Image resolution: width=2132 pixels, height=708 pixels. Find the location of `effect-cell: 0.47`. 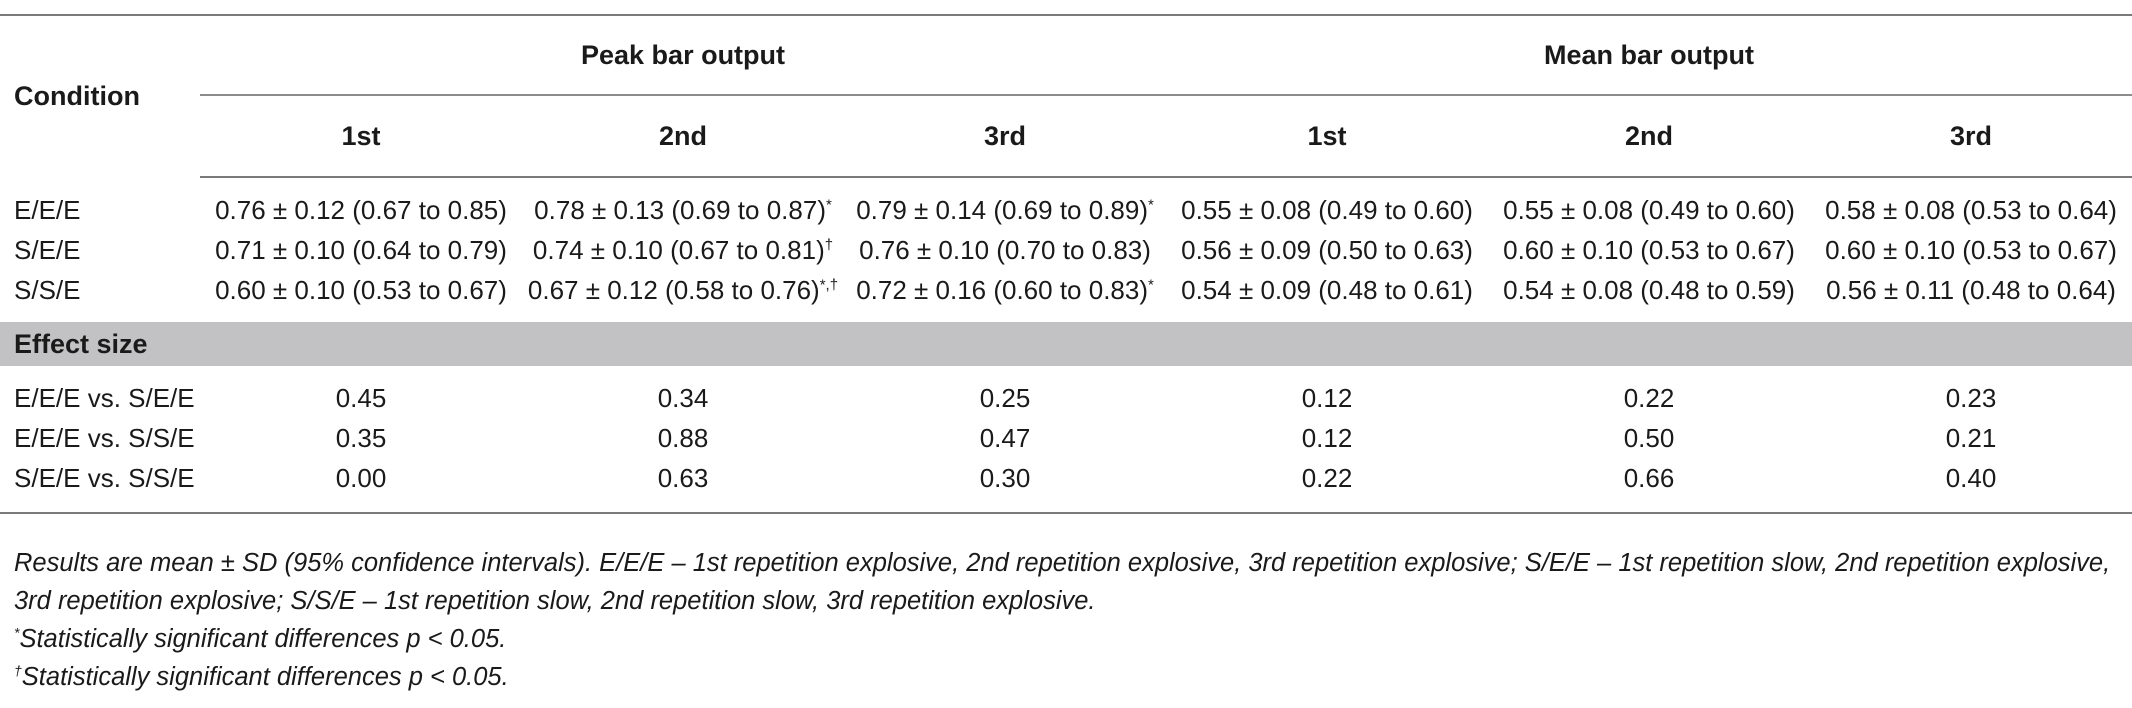

effect-cell: 0.47 is located at coordinates (1005, 437).